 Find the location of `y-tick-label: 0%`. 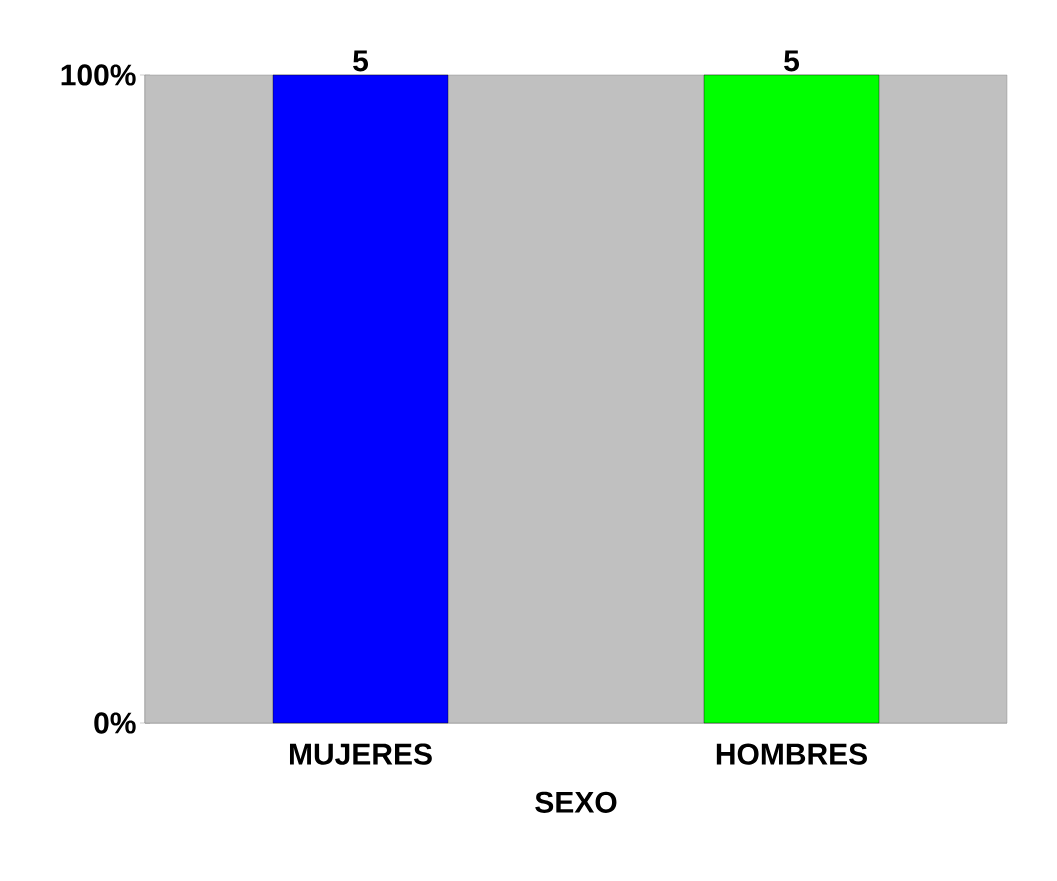

y-tick-label: 0% is located at coordinates (115, 723).